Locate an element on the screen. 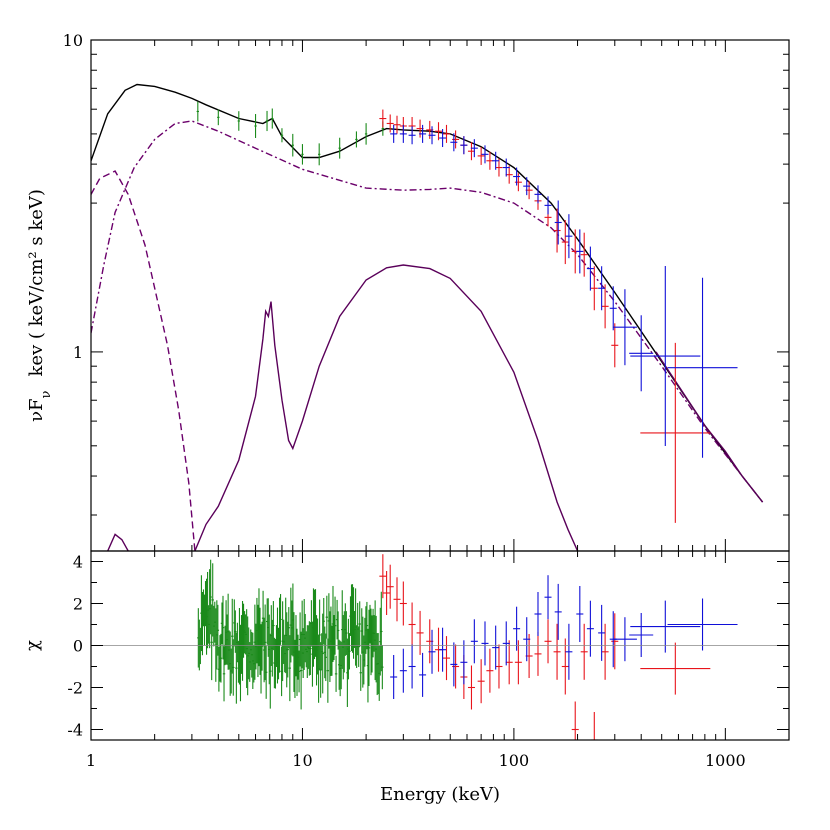  y-axis-title-top: νFν kev ( keV/cm² s keV) is located at coordinates (40, 305).